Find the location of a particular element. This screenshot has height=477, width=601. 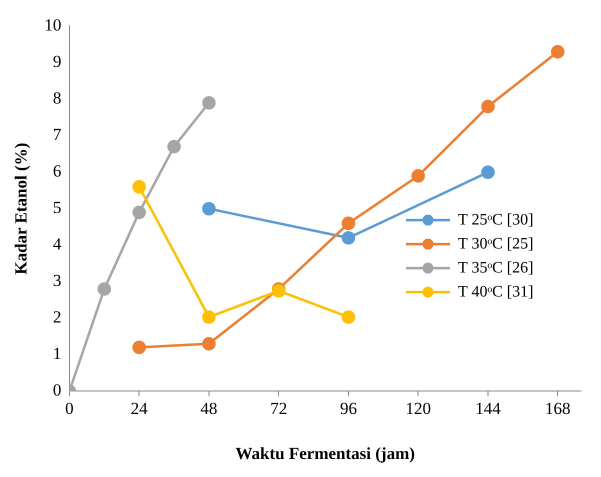

legend-label: T 35ᵒC [26] is located at coordinates (496, 267).